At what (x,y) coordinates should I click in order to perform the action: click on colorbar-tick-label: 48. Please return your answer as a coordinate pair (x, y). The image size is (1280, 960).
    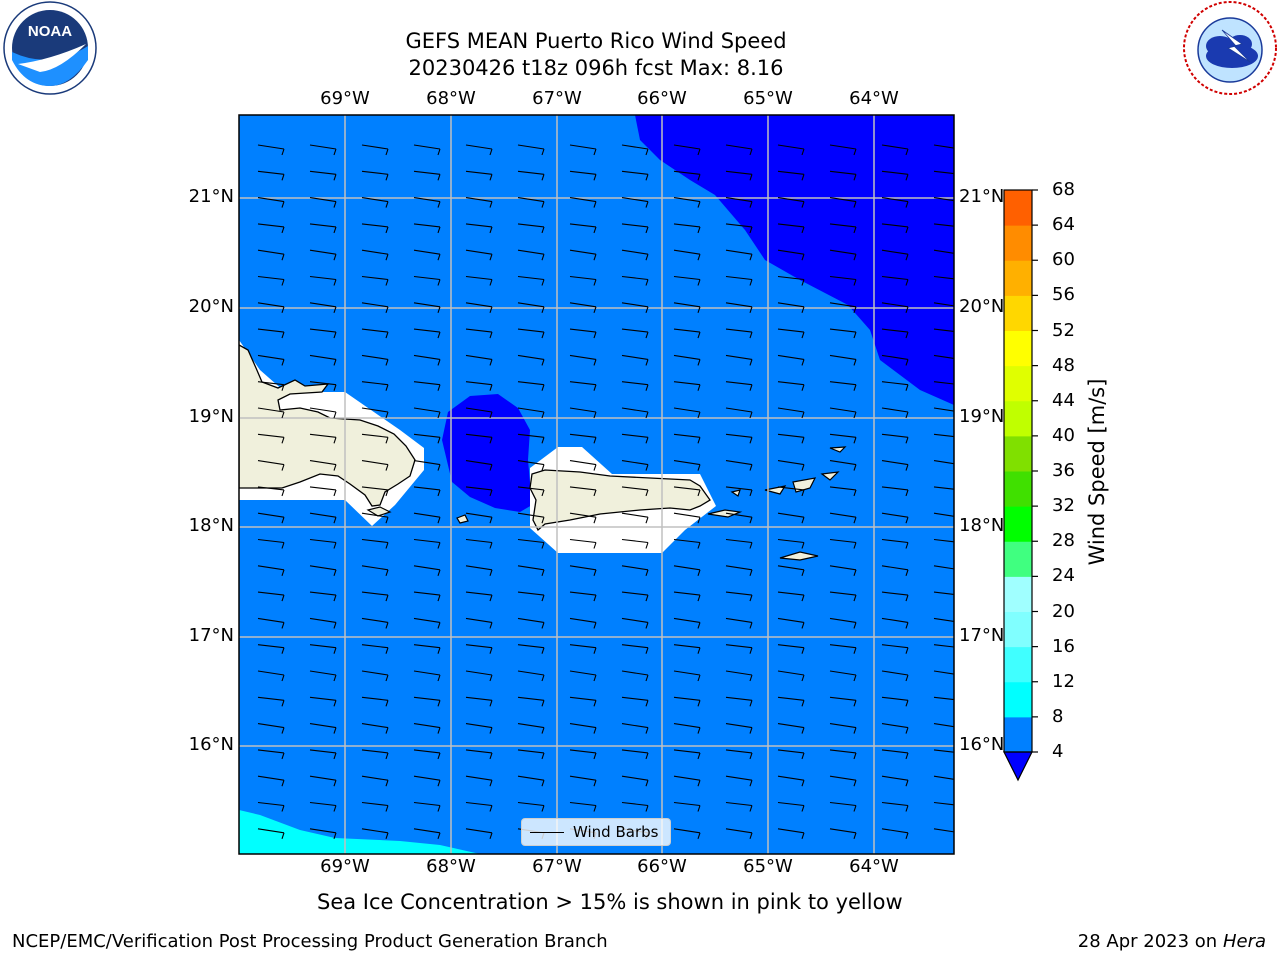
    Looking at the image, I should click on (1063, 365).